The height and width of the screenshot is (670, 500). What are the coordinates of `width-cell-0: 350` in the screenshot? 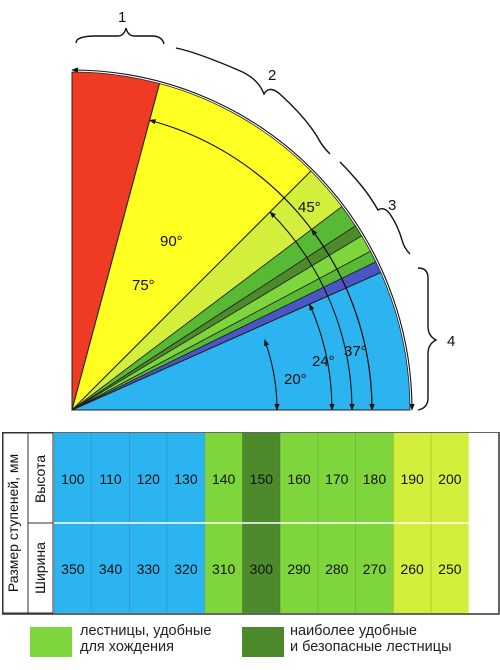 It's located at (73, 569).